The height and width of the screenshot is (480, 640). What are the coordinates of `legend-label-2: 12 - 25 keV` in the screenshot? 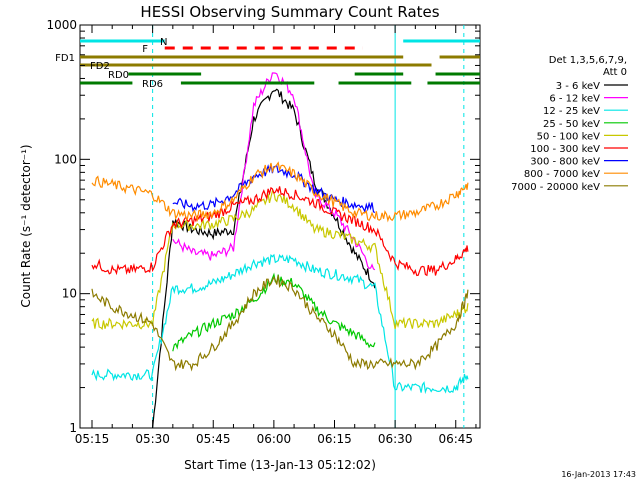 It's located at (571, 111).